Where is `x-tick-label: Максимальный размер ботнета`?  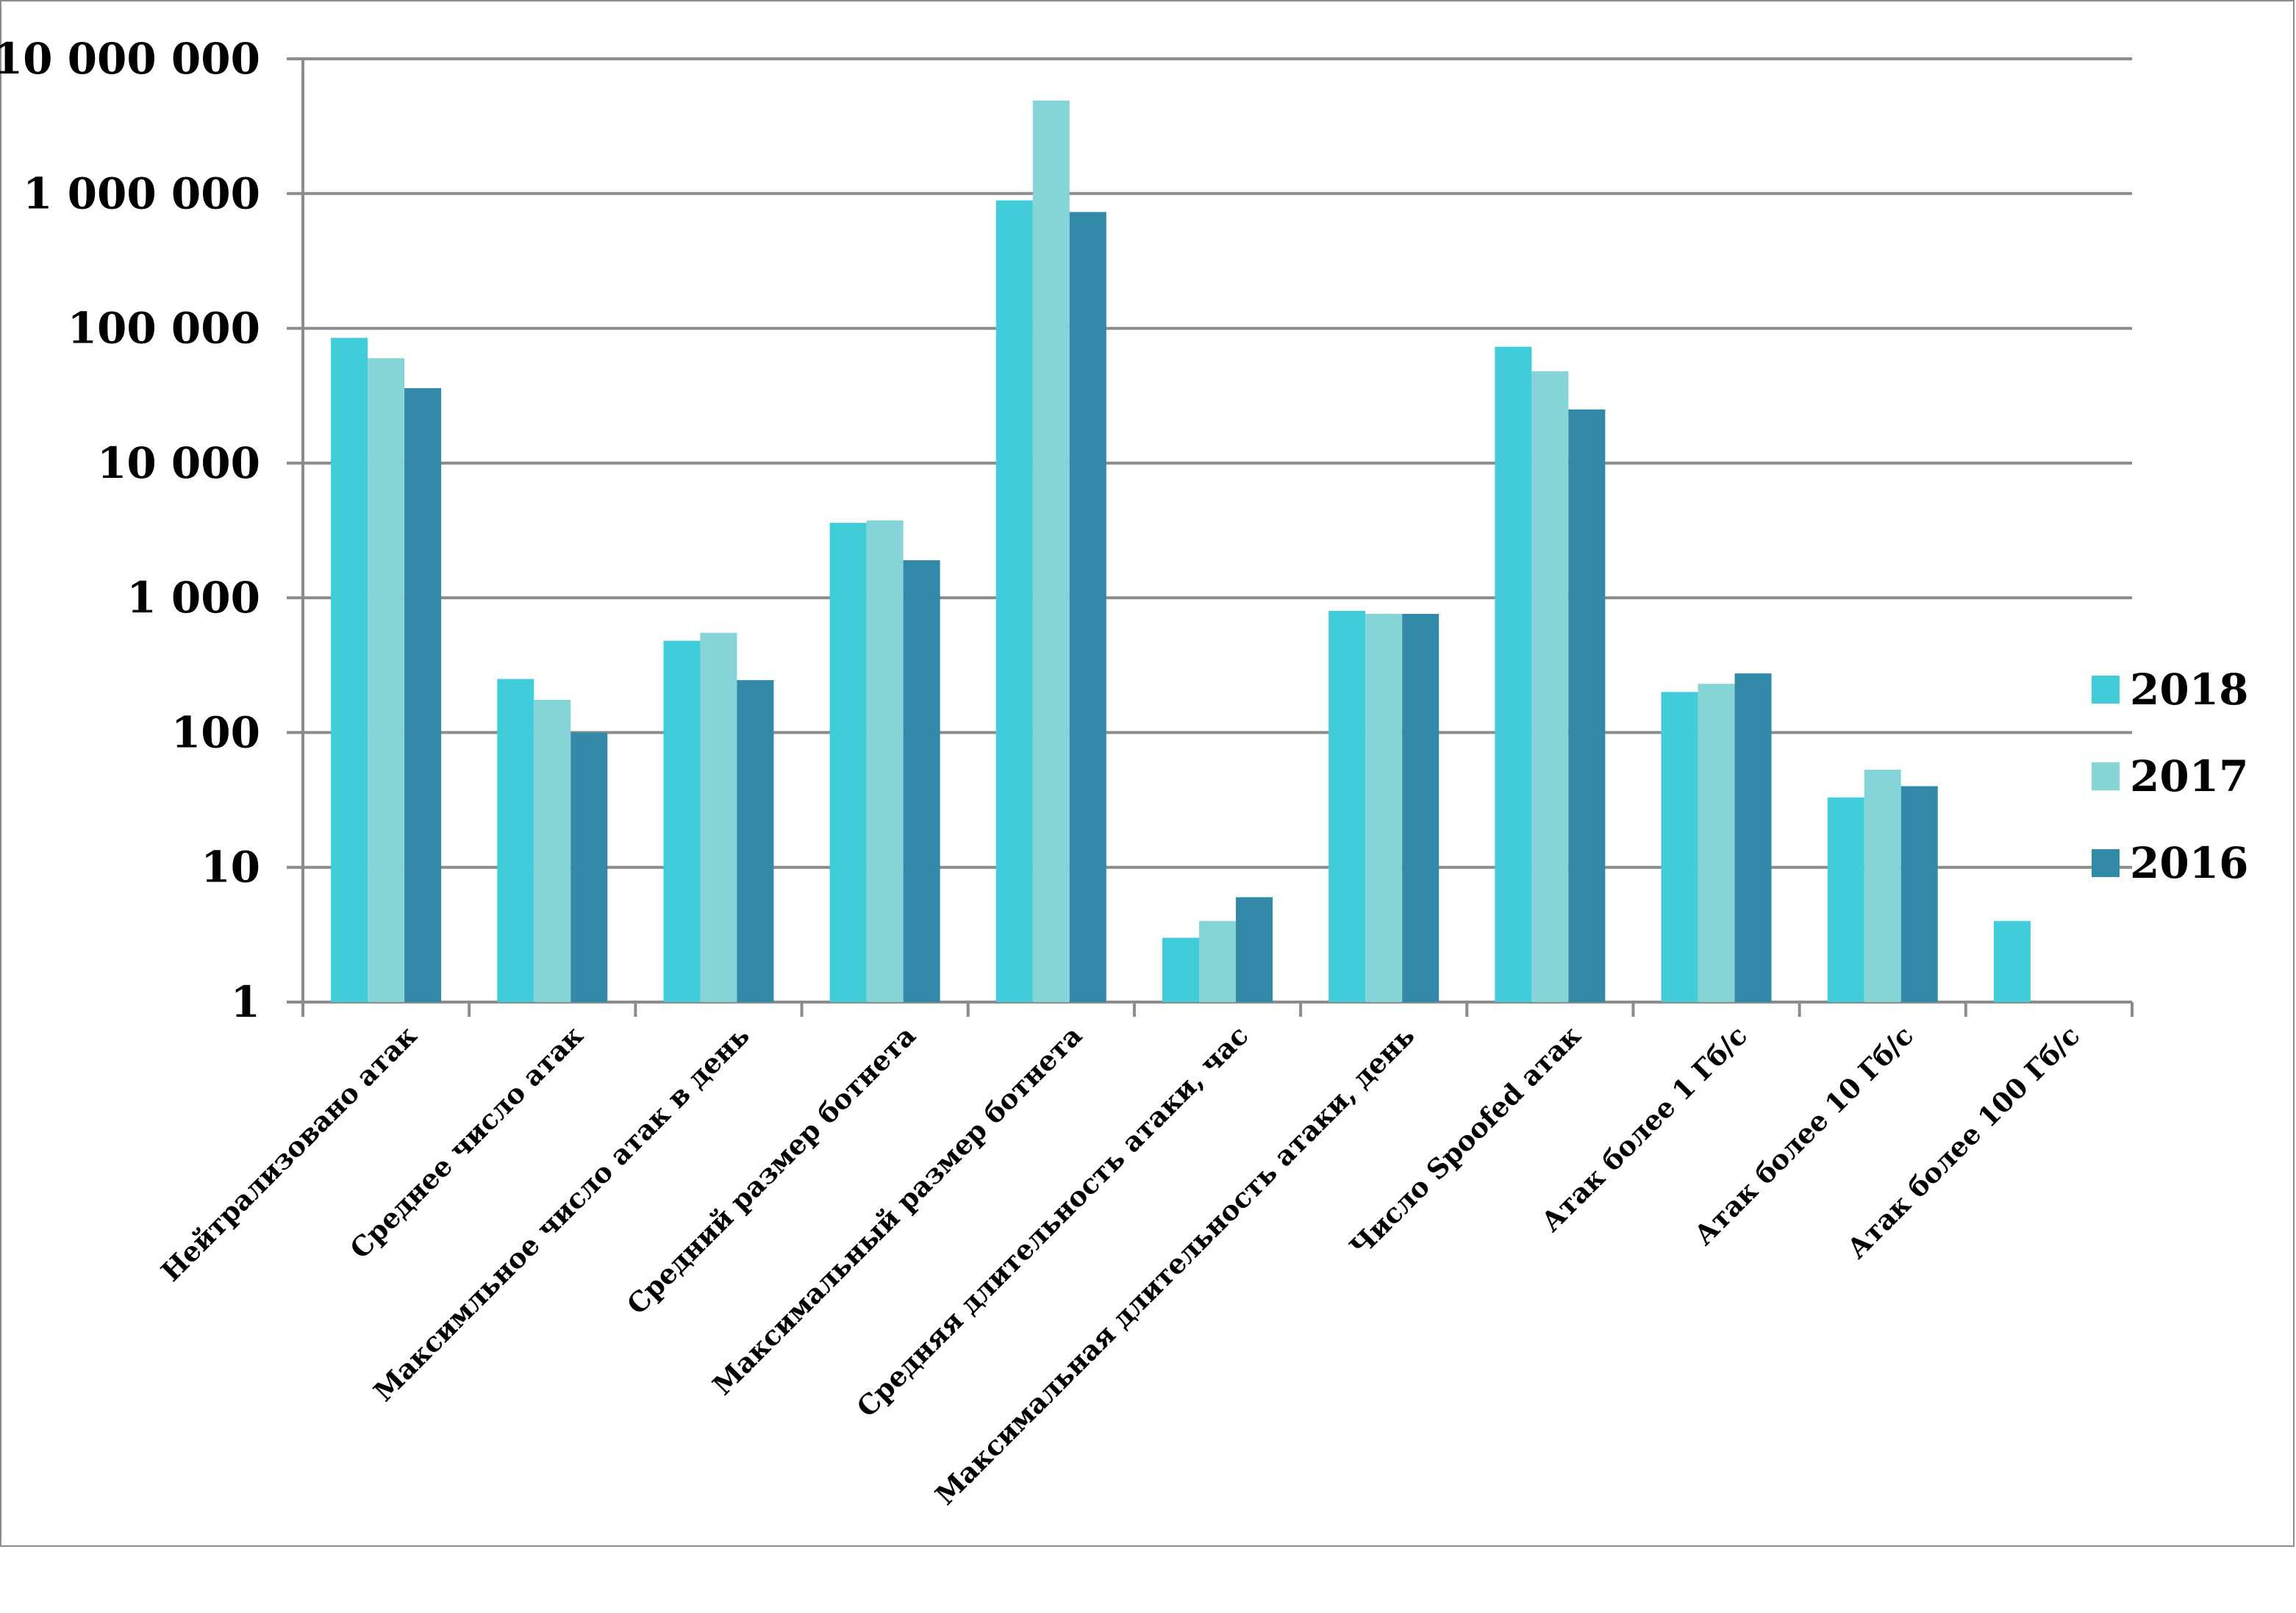
x-tick-label: Максимальный размер ботнета is located at coordinates (897, 1210).